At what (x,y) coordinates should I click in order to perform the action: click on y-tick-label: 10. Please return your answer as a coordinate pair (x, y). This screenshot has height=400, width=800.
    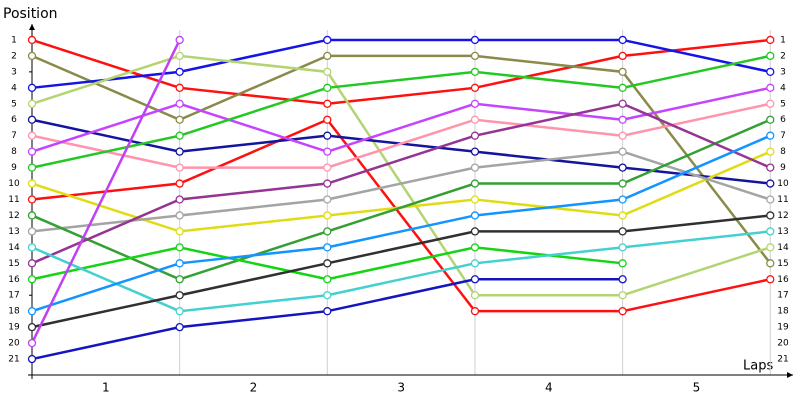
    Looking at the image, I should click on (14, 184).